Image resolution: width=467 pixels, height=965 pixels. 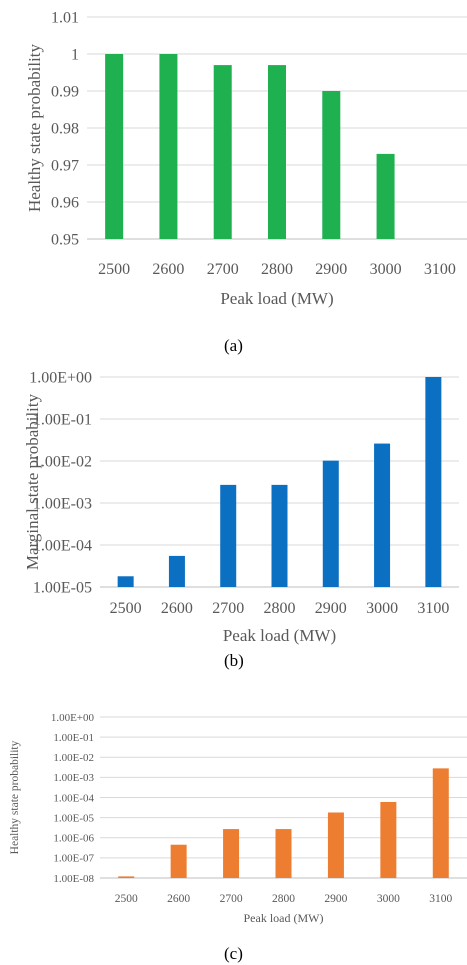 What do you see at coordinates (32, 481) in the screenshot?
I see `y-axis-title: Marginal state probability` at bounding box center [32, 481].